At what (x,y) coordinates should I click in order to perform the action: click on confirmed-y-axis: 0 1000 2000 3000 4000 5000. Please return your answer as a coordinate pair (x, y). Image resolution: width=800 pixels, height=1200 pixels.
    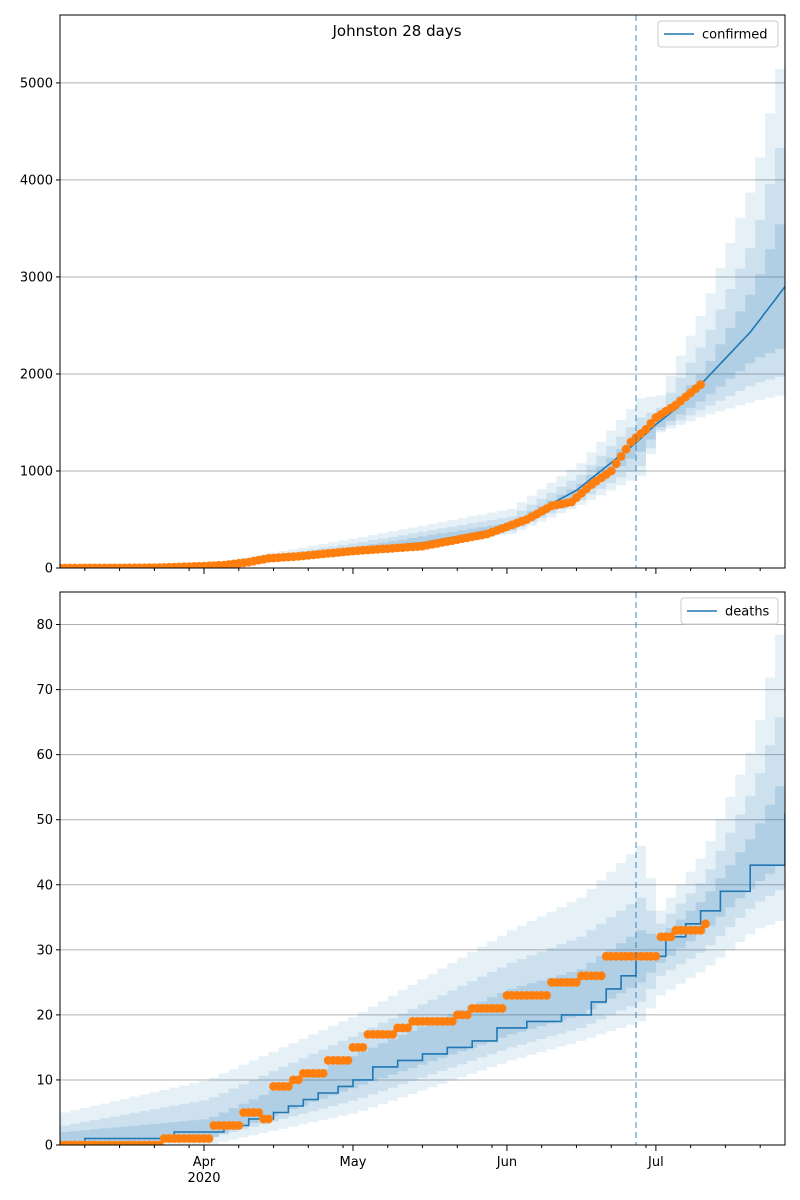
    Looking at the image, I should click on (40, 326).